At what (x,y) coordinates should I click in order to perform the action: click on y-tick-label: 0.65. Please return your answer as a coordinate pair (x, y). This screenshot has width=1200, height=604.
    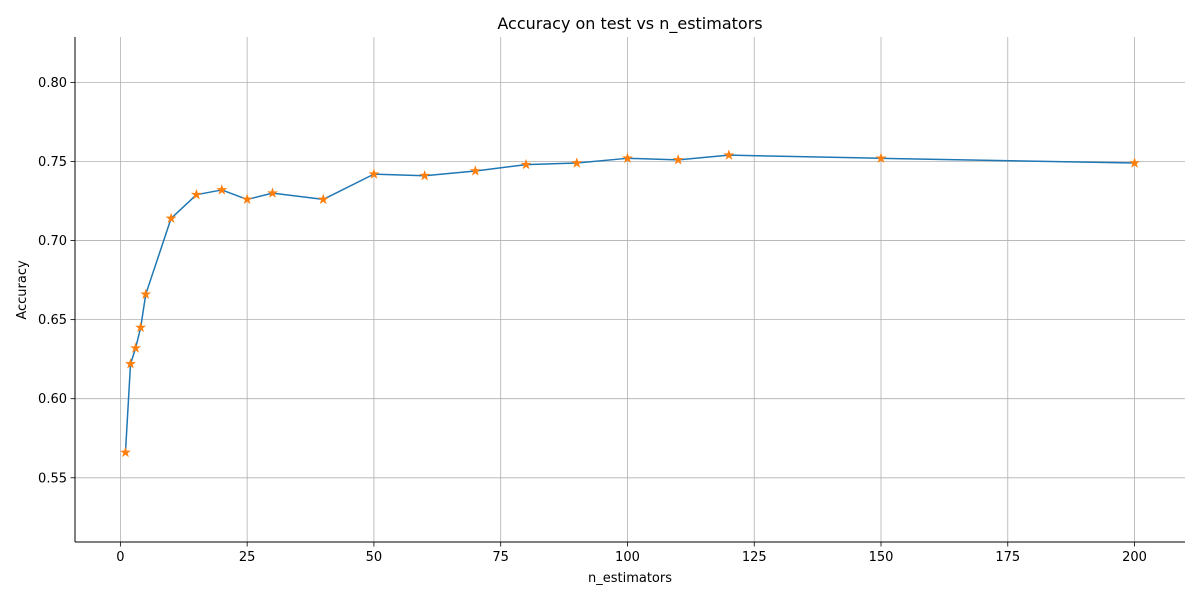
    Looking at the image, I should click on (52, 320).